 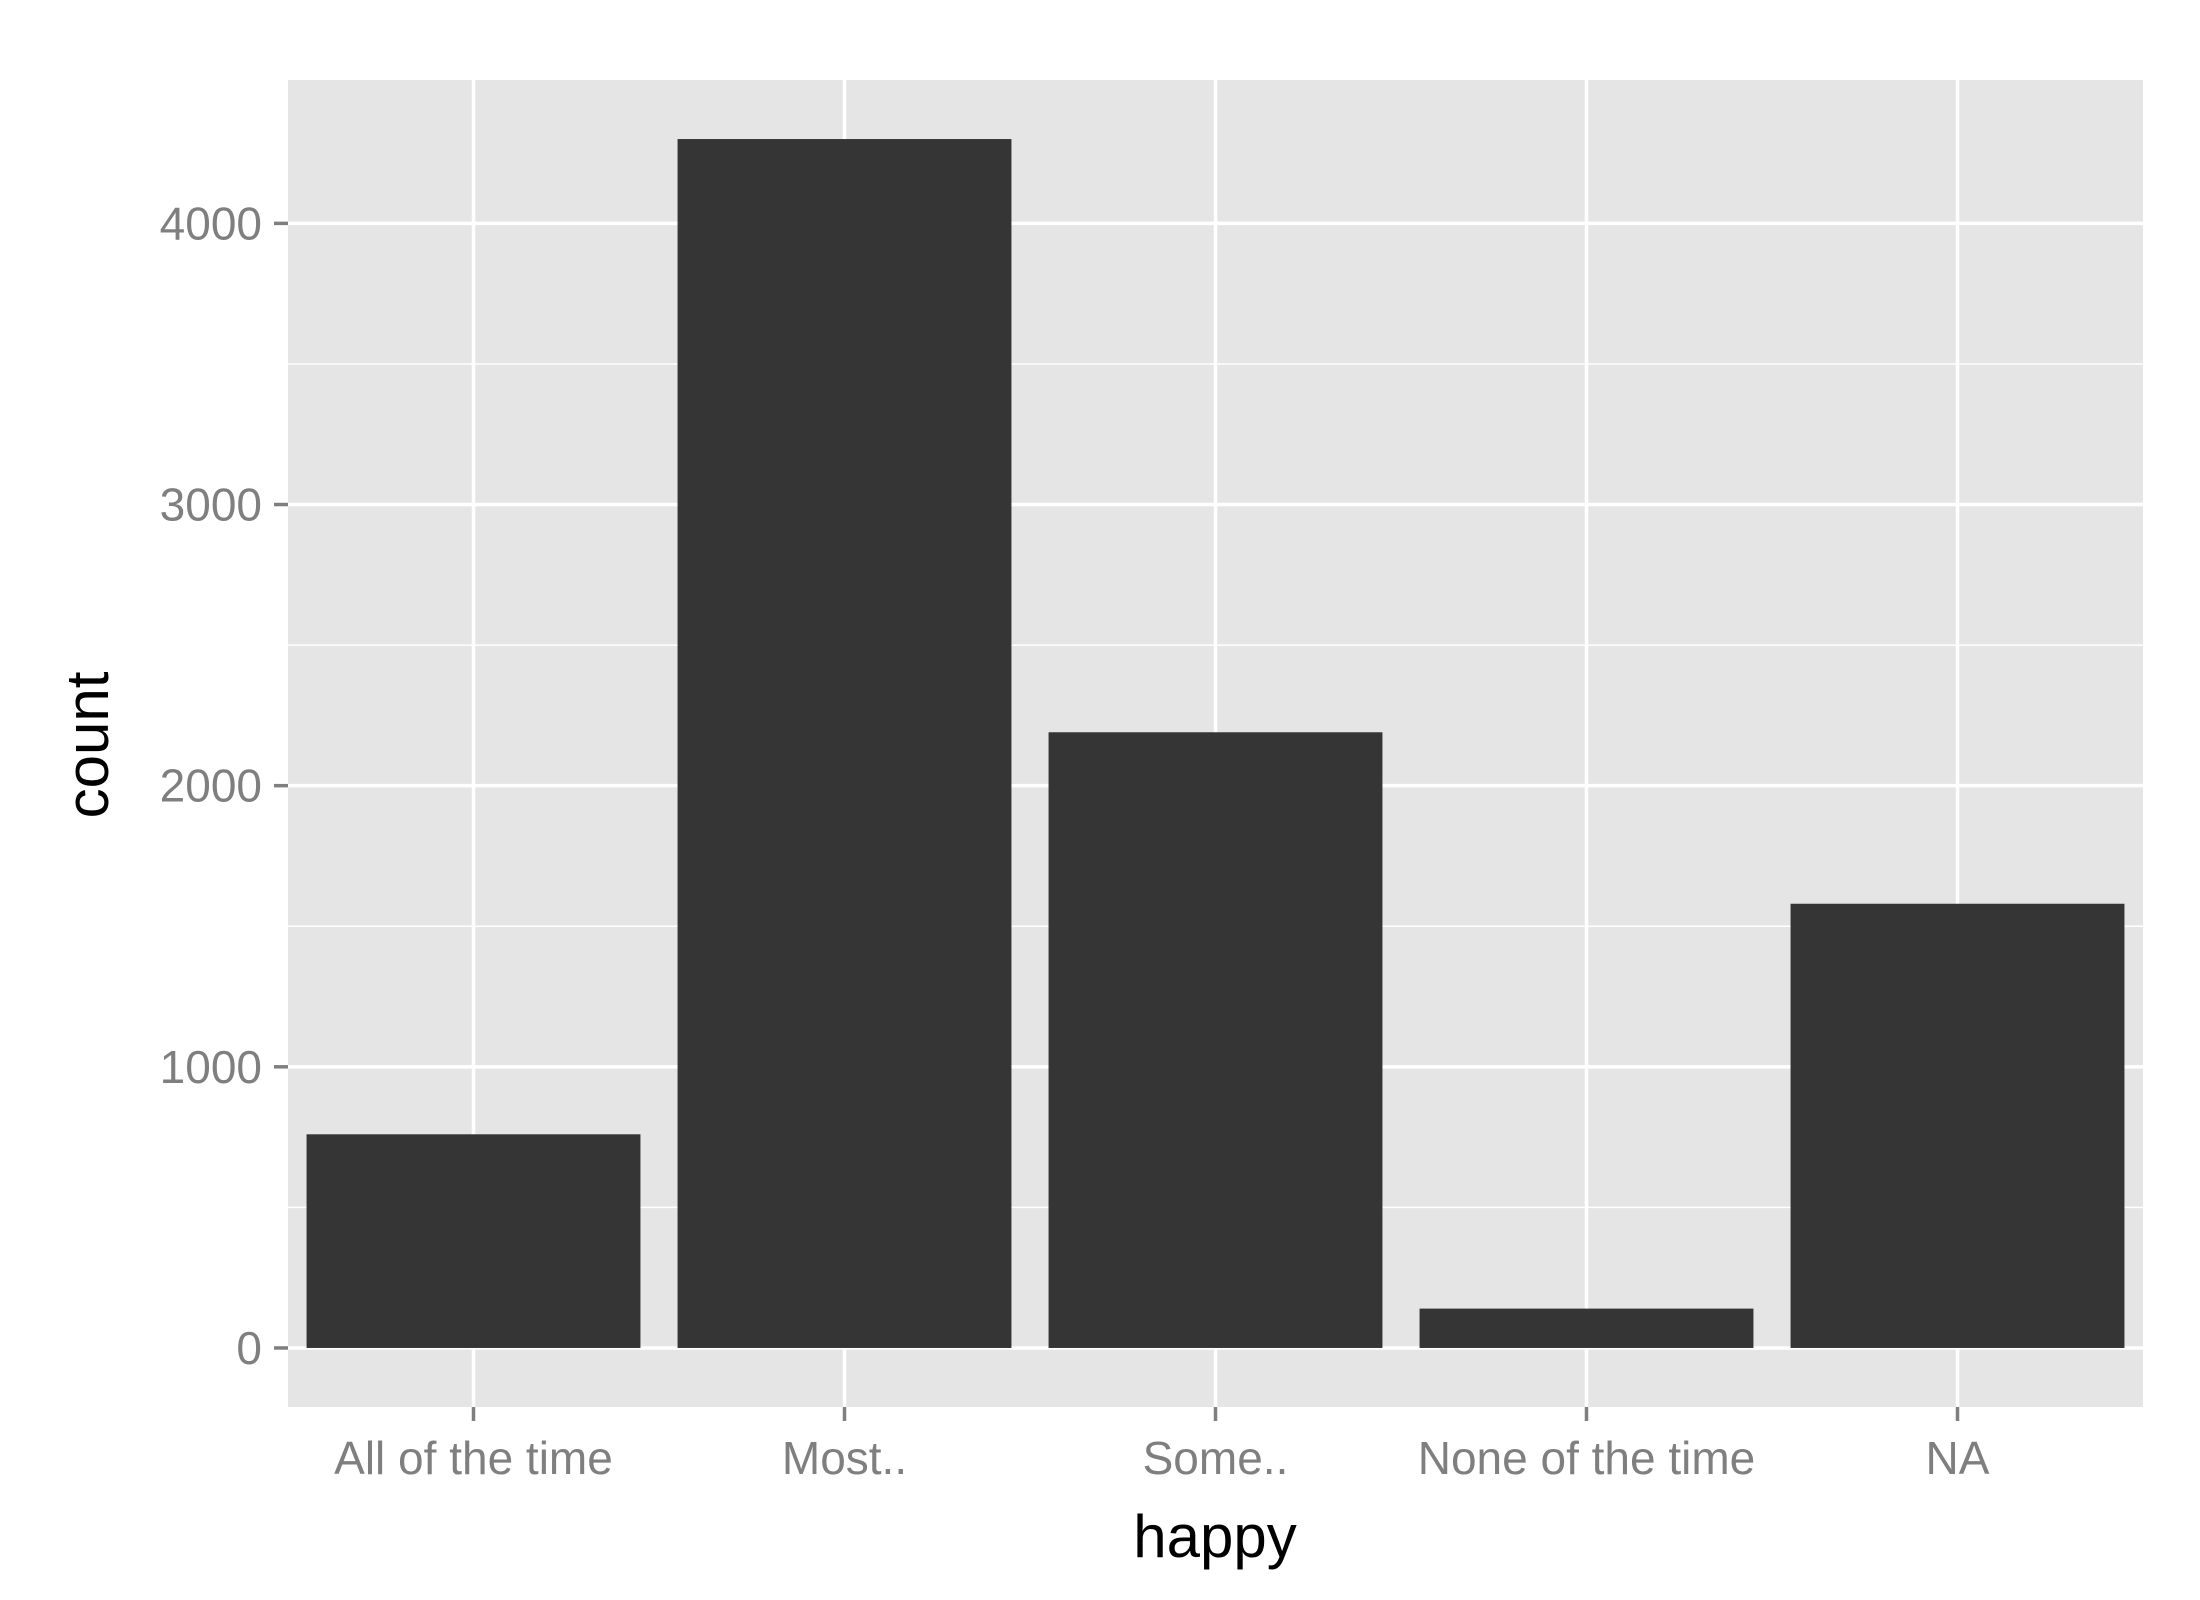 What do you see at coordinates (1587, 1458) in the screenshot?
I see `x-tick-label: None of the time` at bounding box center [1587, 1458].